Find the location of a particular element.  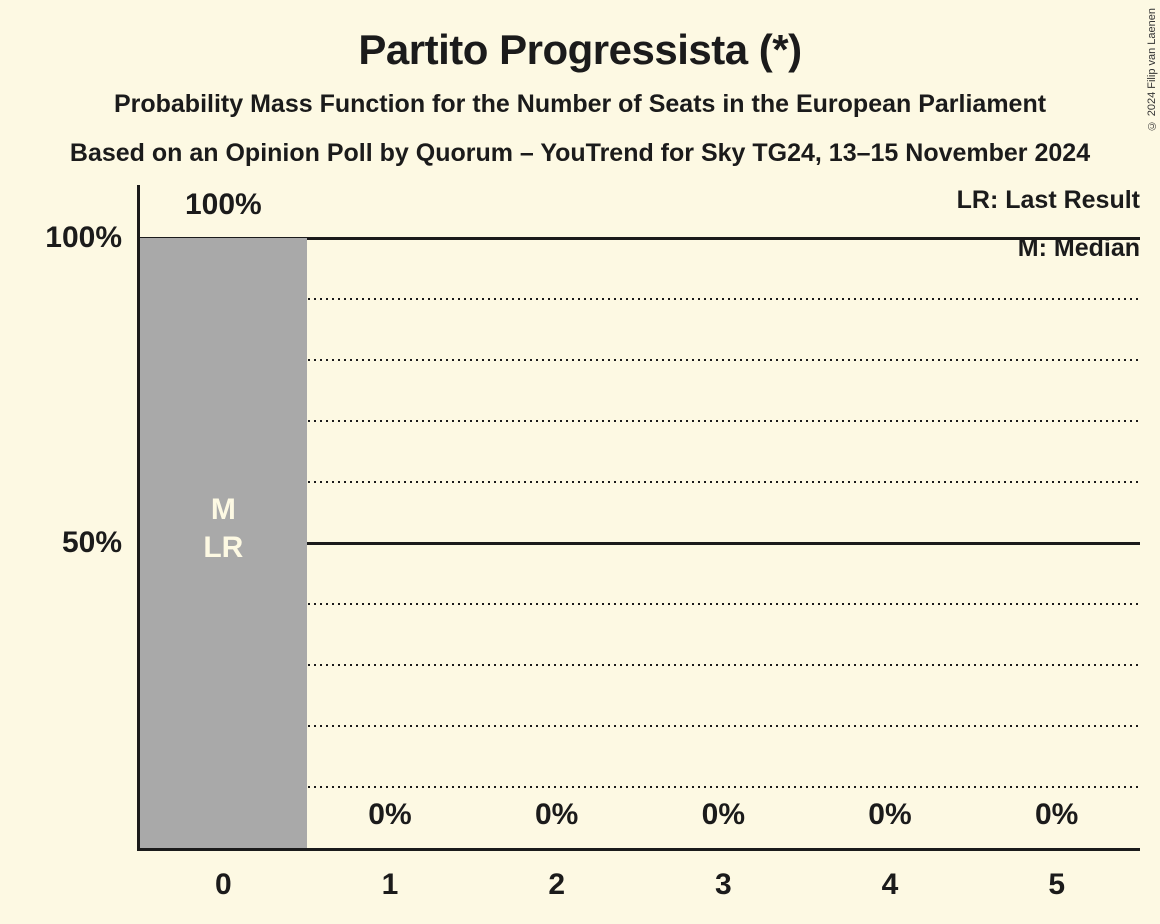

x-tick-label-1: 1 is located at coordinates (390, 884).